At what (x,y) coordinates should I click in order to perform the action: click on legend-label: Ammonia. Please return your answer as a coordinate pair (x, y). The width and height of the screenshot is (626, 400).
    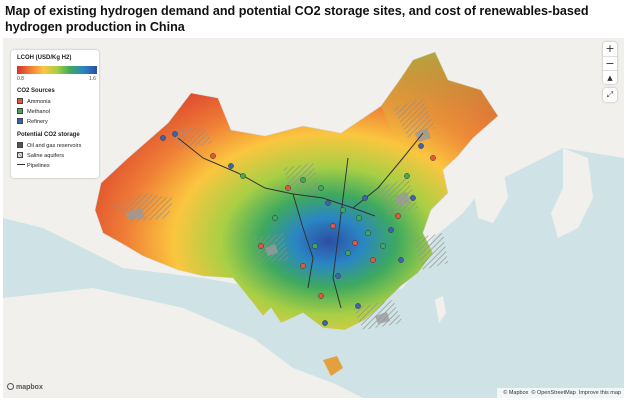
    Looking at the image, I should click on (39, 102).